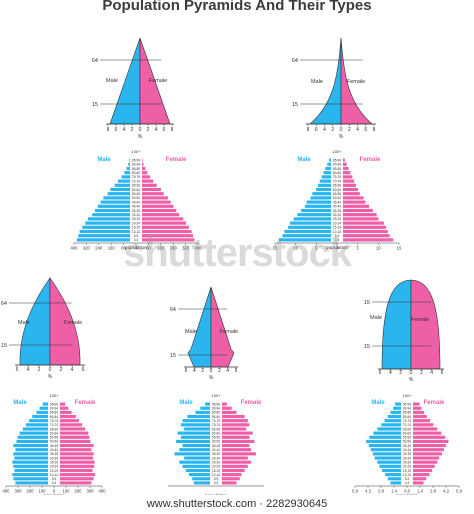 This screenshot has width=474, height=514. Describe the element at coordinates (186, 248) in the screenshot. I see `pyramid-1-tick-label-9: 320` at that location.